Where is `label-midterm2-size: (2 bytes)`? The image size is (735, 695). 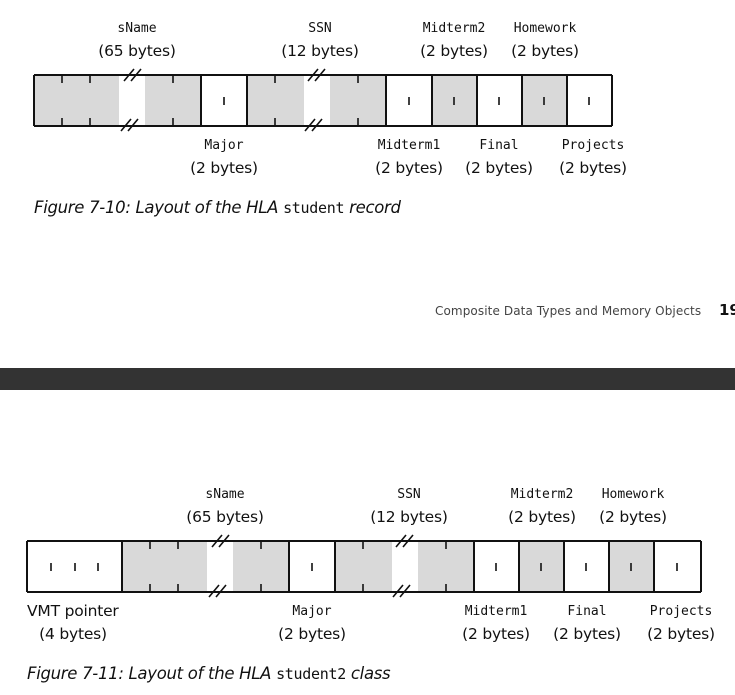
label-midterm2-size: (2 bytes) is located at coordinates (454, 51).